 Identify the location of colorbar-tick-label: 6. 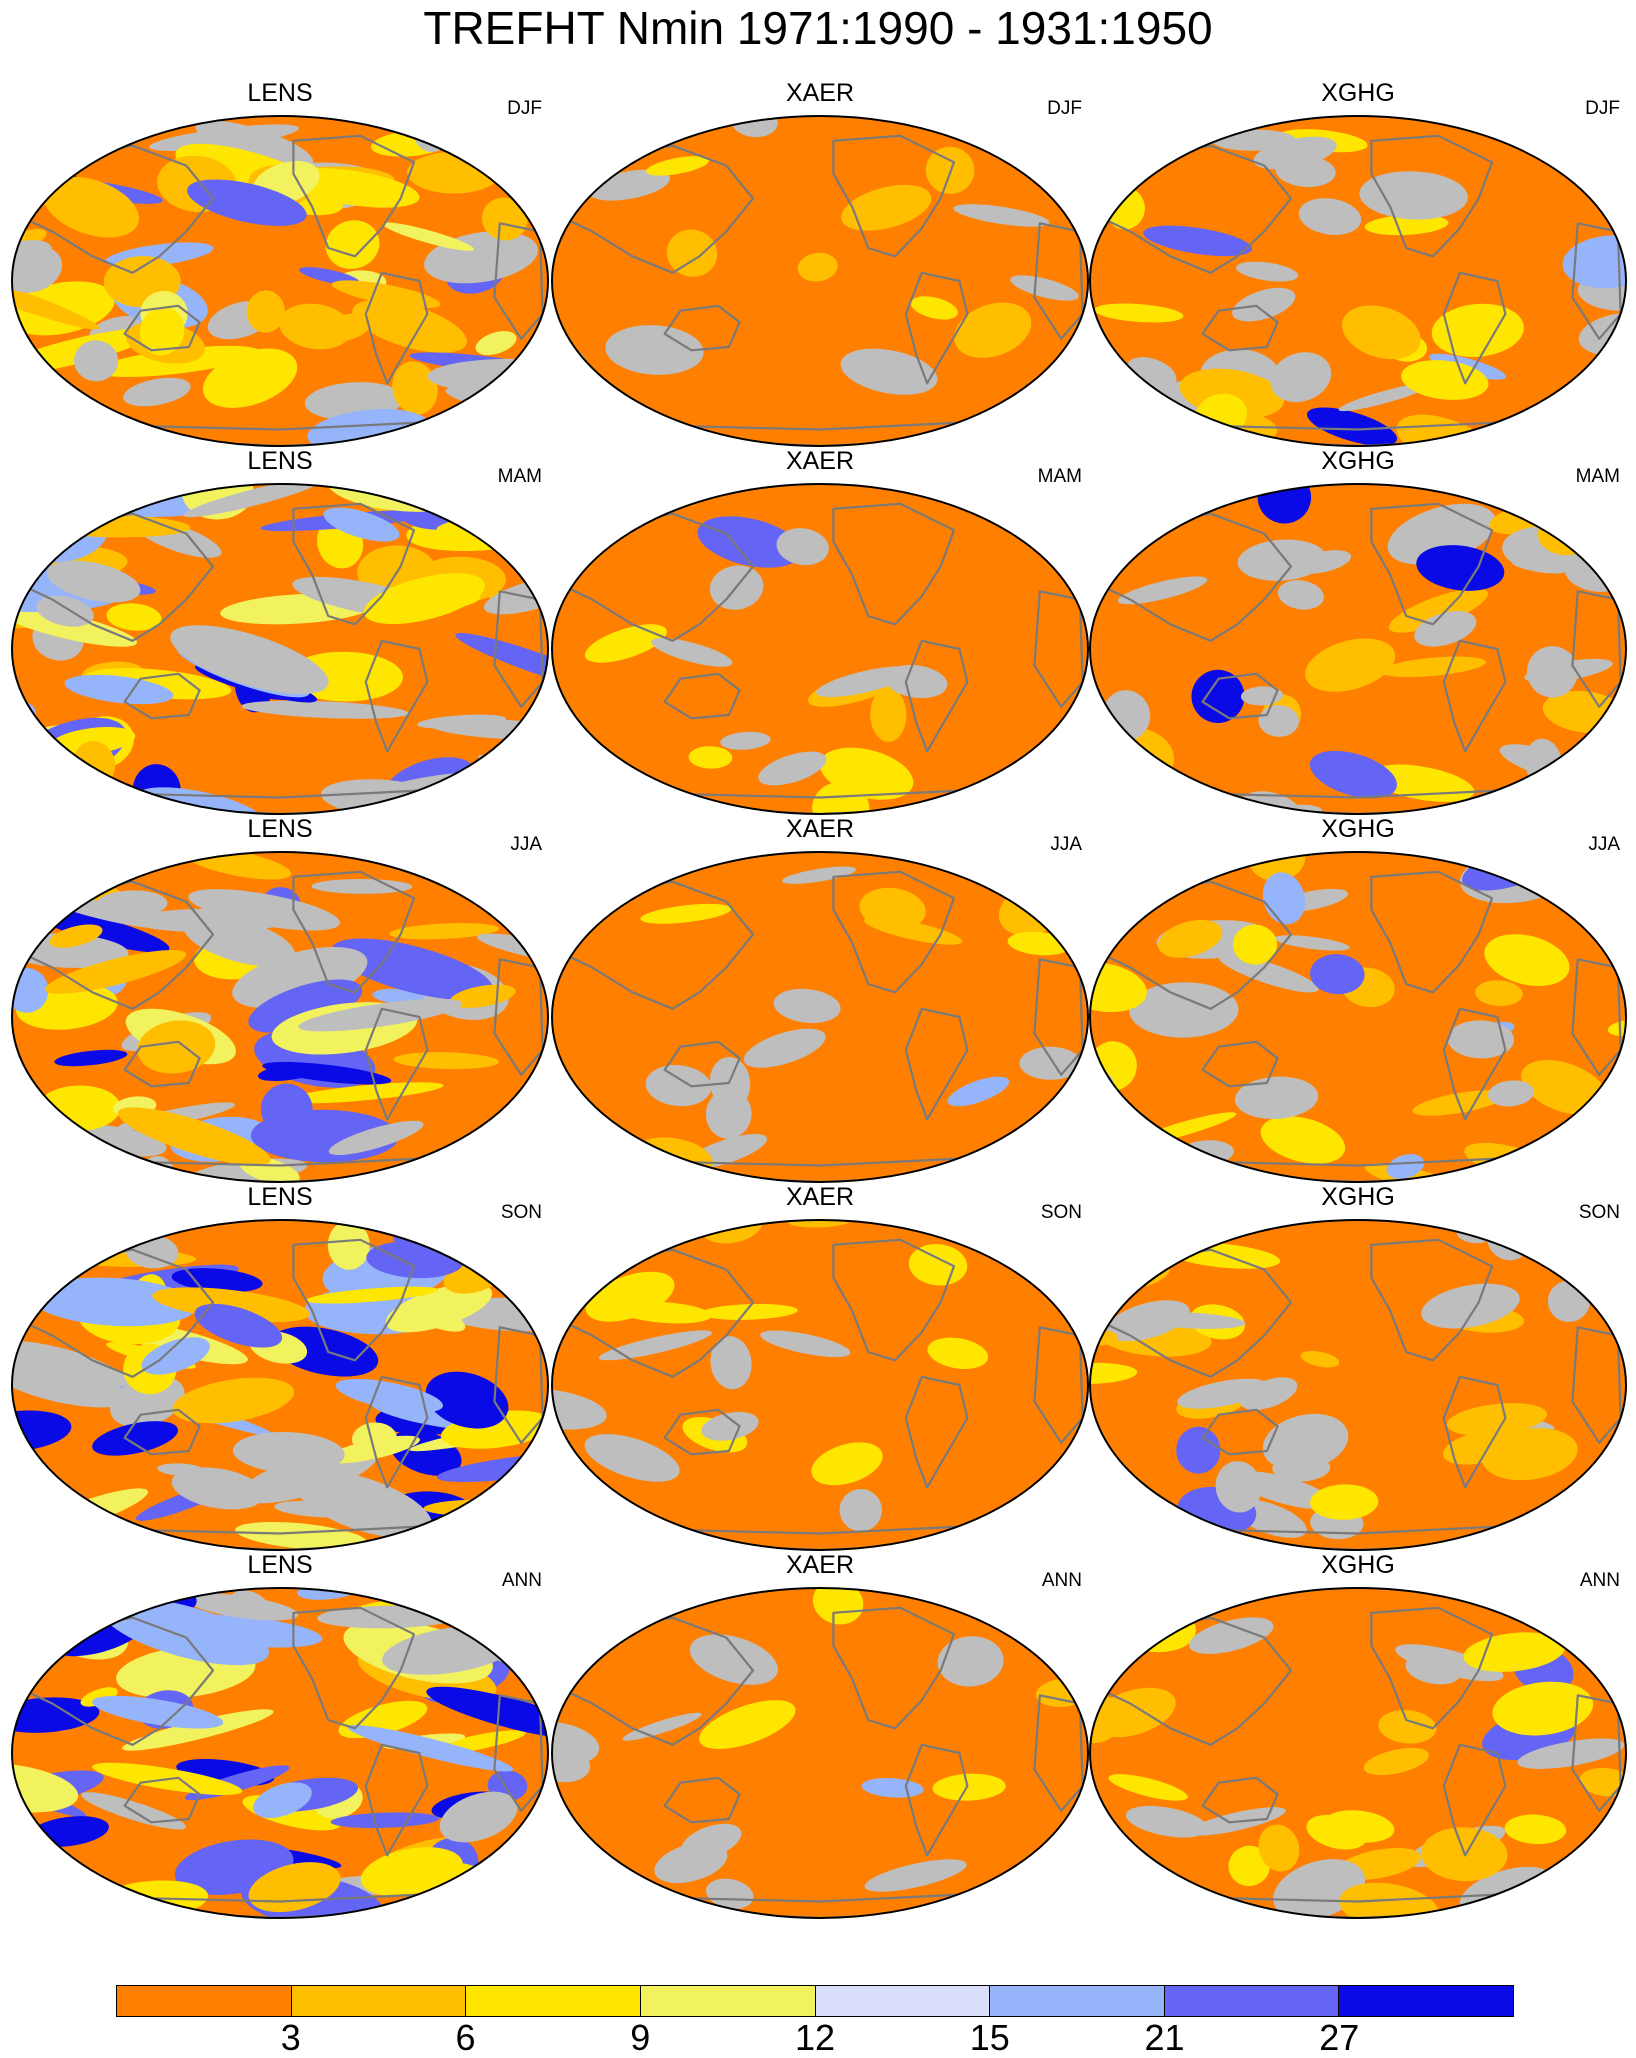
(465, 2037).